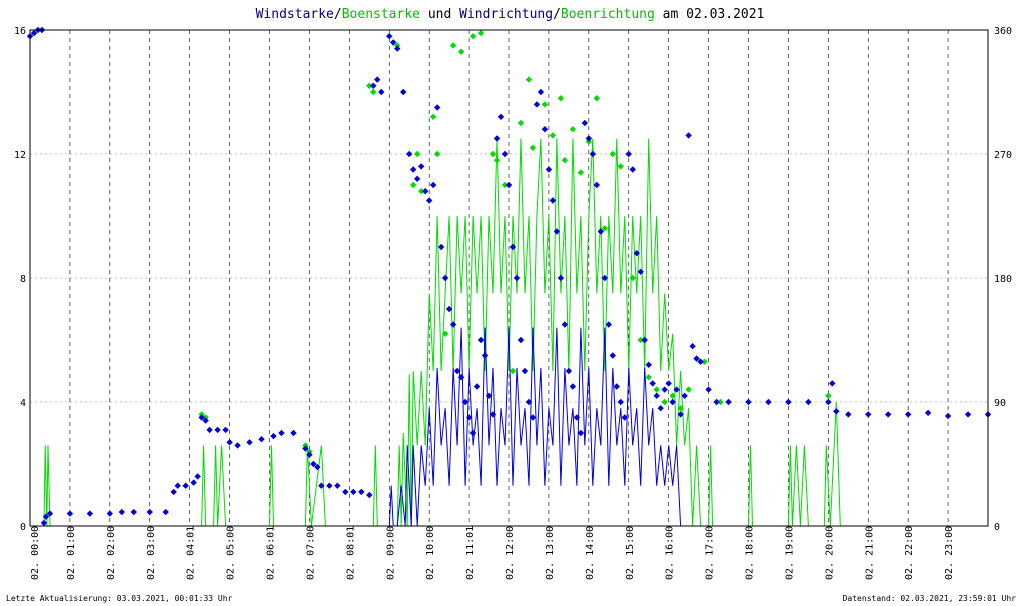 Image resolution: width=1020 pixels, height=606 pixels. Describe the element at coordinates (510, 553) in the screenshot. I see `x-tick-label: 02. 12:00` at that location.